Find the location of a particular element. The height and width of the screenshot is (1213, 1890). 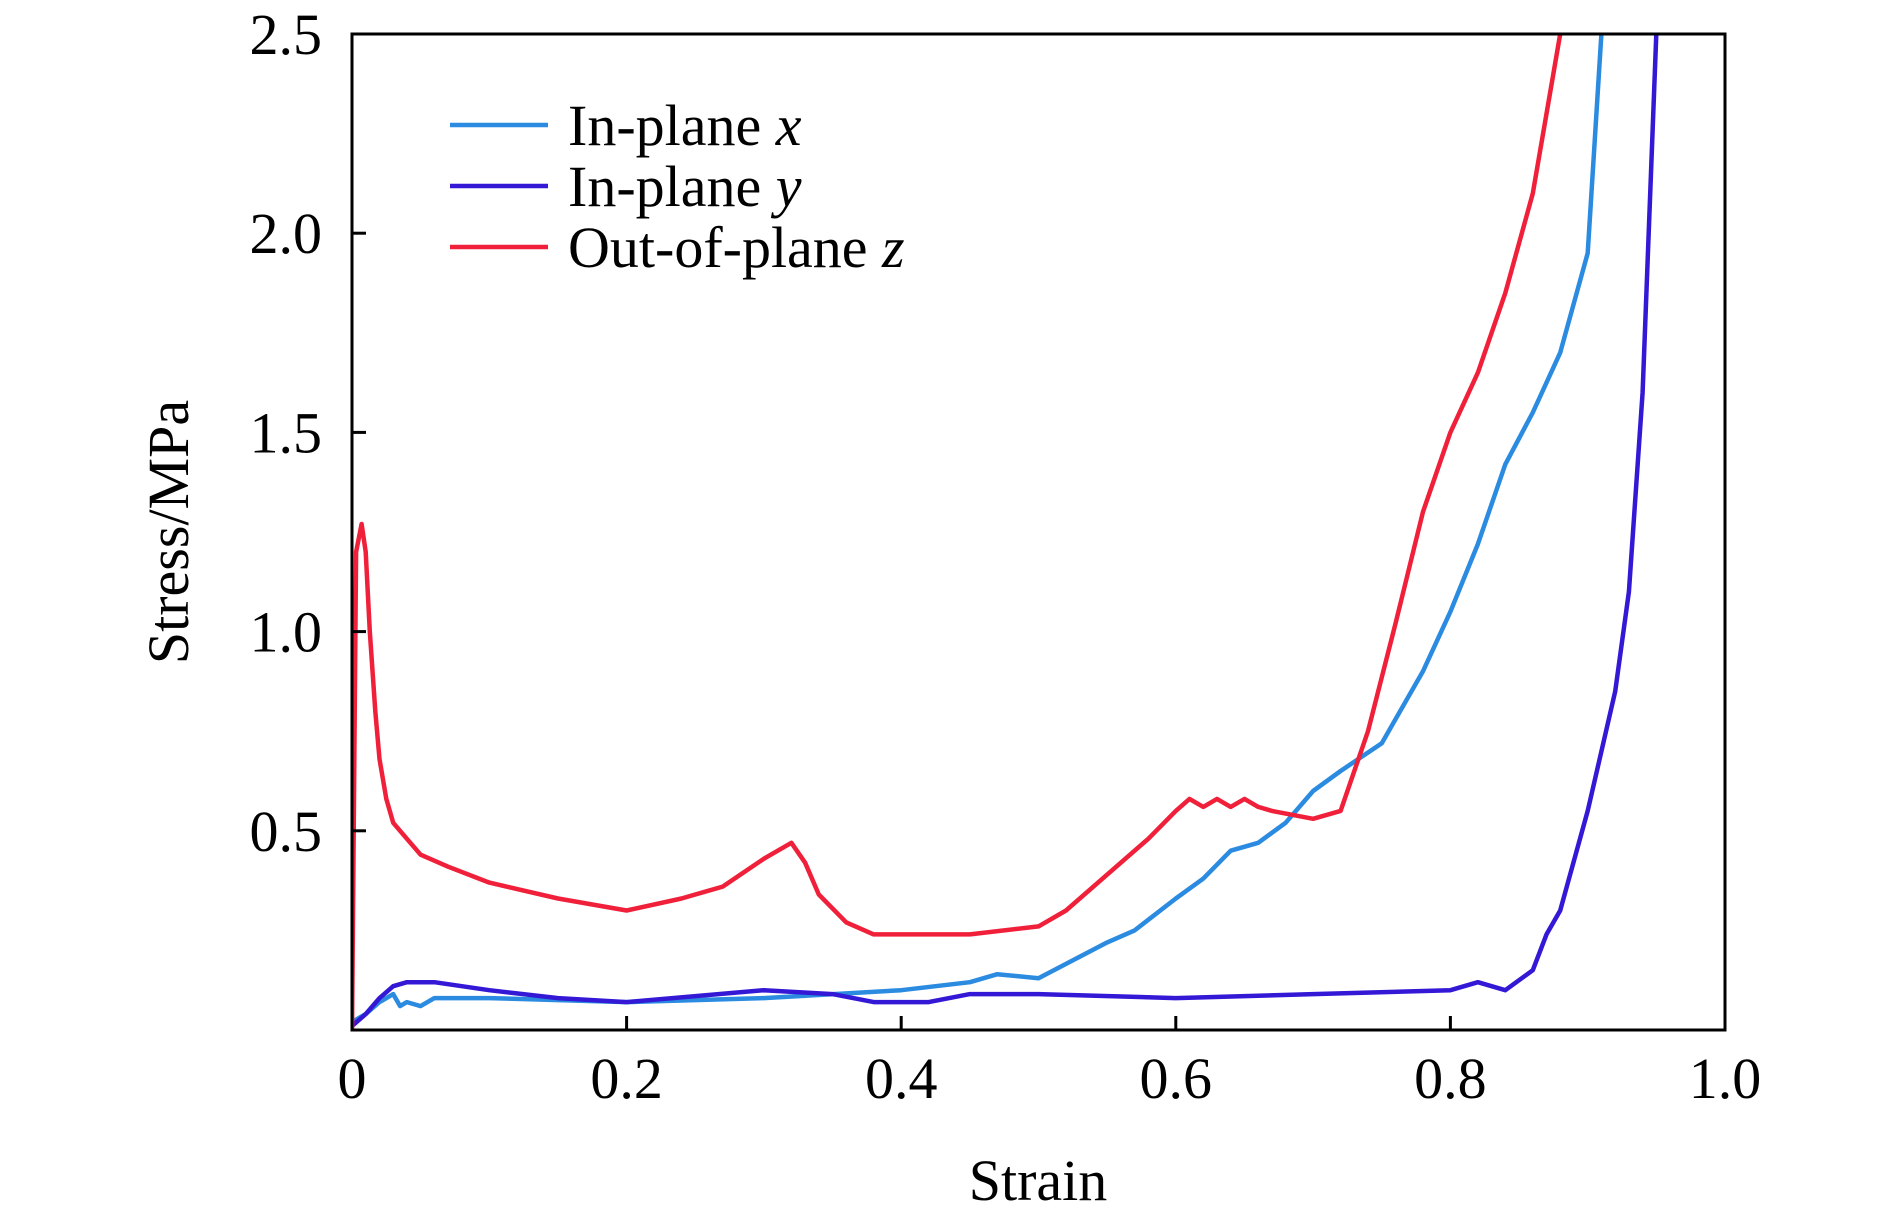

y-tick-label: 1.0 is located at coordinates (286, 632).